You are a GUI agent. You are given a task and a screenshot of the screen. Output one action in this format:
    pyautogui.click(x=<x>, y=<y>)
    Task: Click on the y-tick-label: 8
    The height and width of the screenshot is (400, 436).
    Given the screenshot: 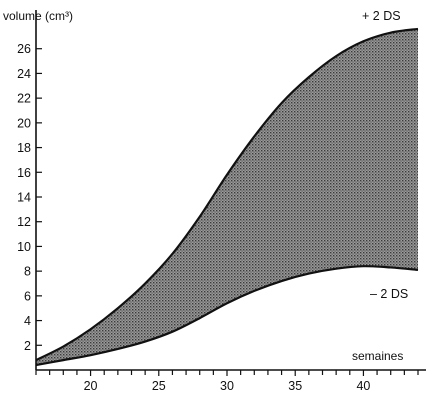 What is the action you would take?
    pyautogui.click(x=27, y=272)
    